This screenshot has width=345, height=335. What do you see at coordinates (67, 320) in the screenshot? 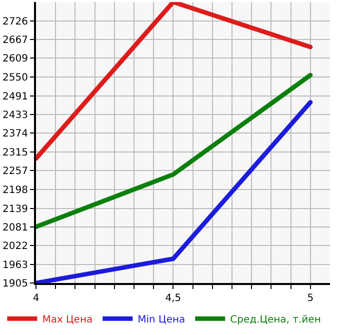
I see `legend-label: Max Цена` at bounding box center [67, 320].